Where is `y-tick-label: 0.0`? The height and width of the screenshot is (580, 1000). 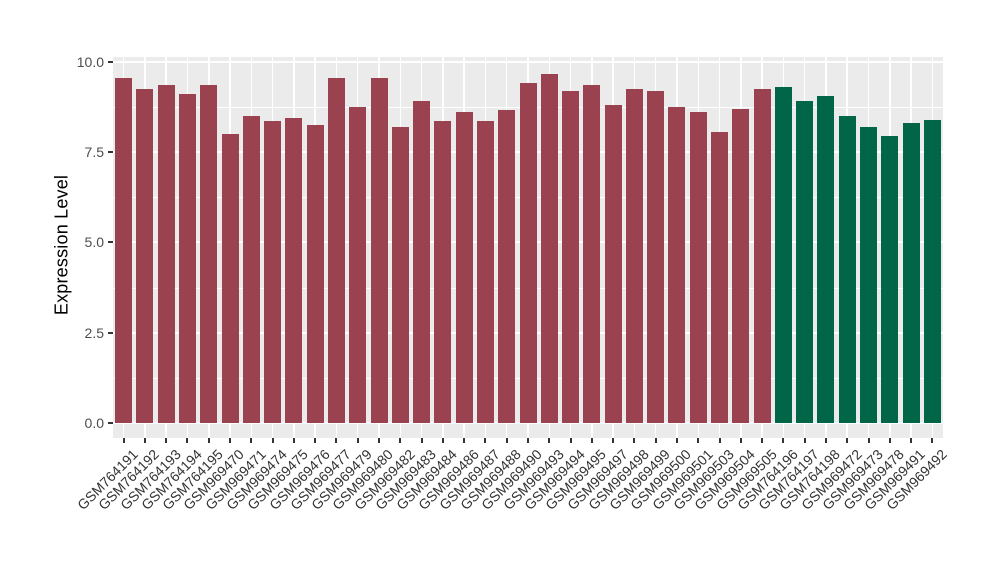
y-tick-label: 0.0 is located at coordinates (94, 423).